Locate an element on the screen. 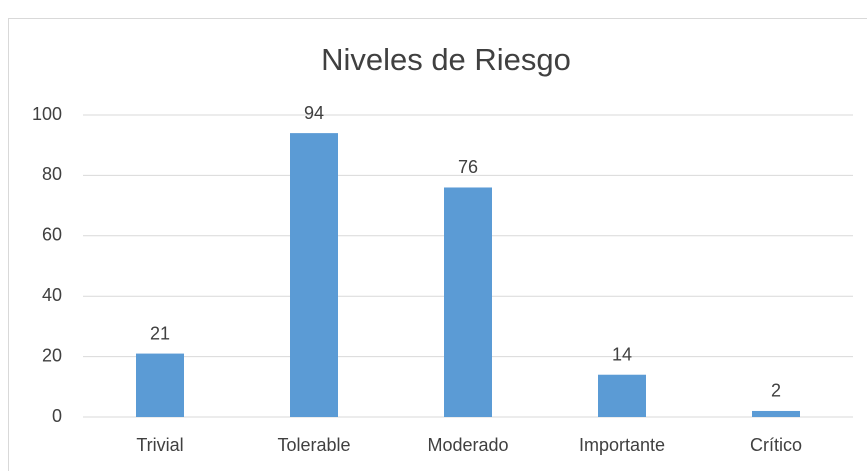 The width and height of the screenshot is (867, 471). x-tick-label: Trivial is located at coordinates (159, 445).